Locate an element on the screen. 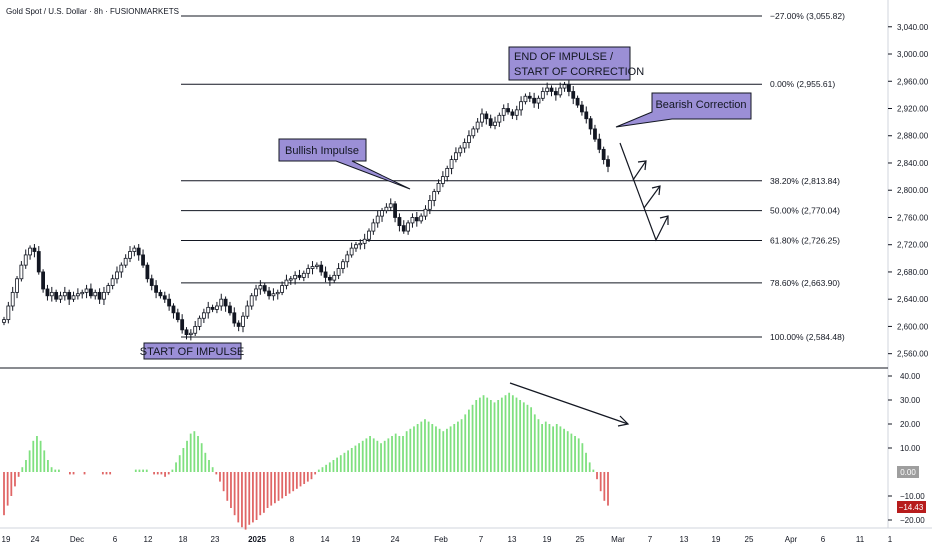 The width and height of the screenshot is (932, 550). projected-path-arrows is located at coordinates (644, 192).